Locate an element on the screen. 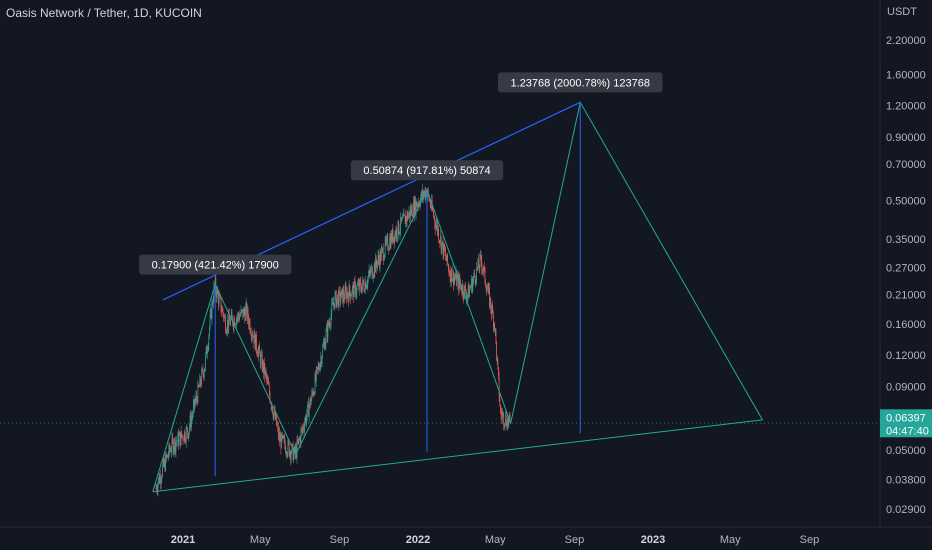  time-tick-label: May is located at coordinates (730, 540).